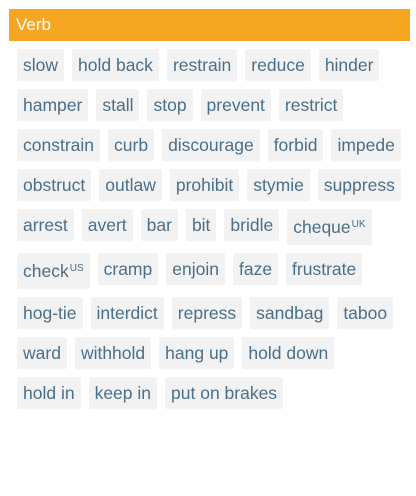 The height and width of the screenshot is (496, 416). I want to click on synonym-label: obstruct, so click(54, 185).